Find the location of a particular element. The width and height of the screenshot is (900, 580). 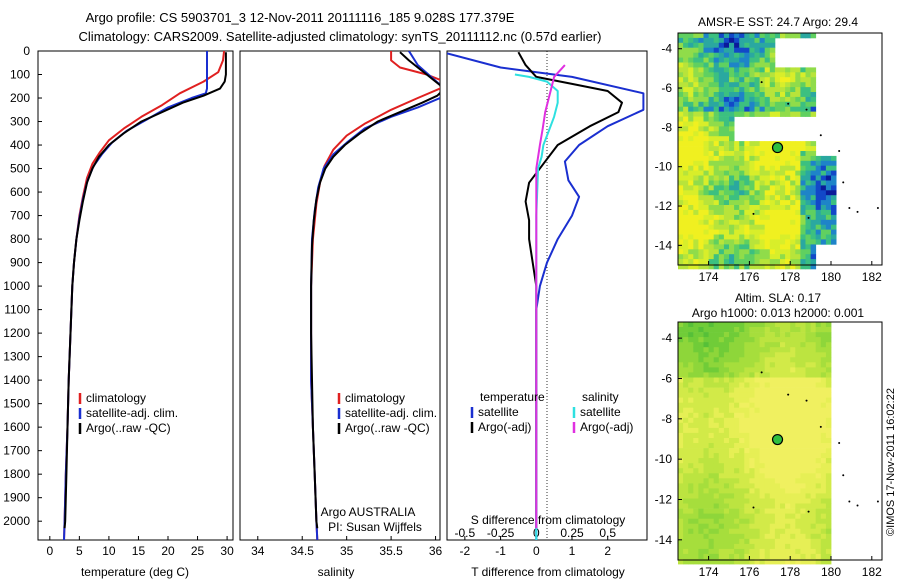

x-tick-label: 1 is located at coordinates (572, 551).